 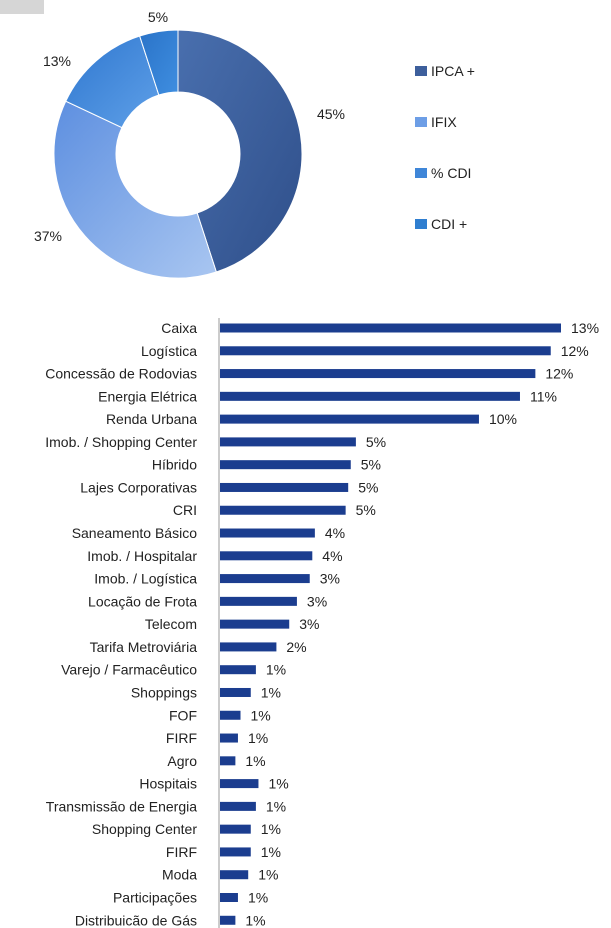 What do you see at coordinates (543, 396) in the screenshot?
I see `bar-value-label: 11%` at bounding box center [543, 396].